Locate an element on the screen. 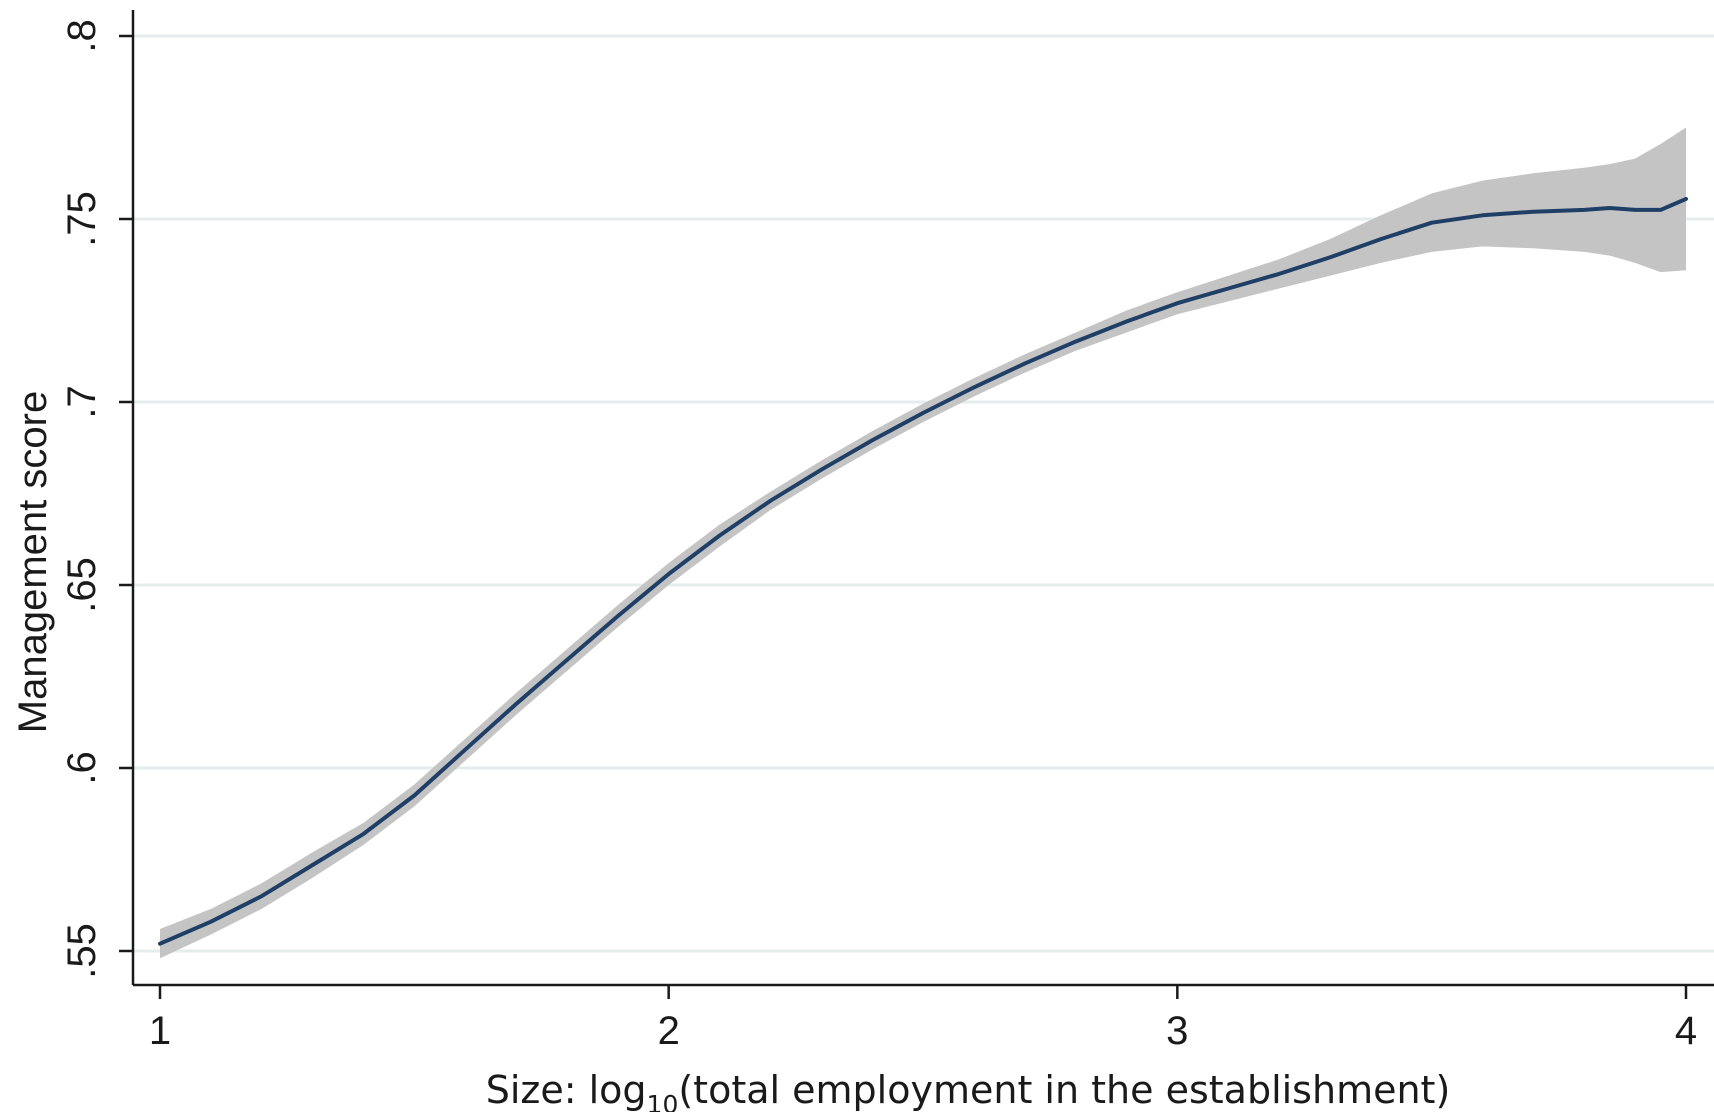 This screenshot has width=1714, height=1112. y-tick-label: .6 is located at coordinates (82, 767).